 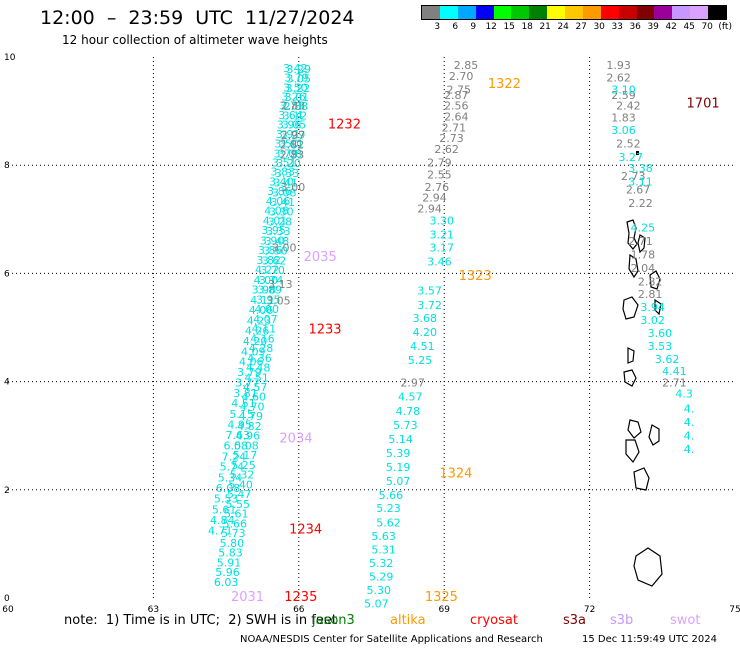 What do you see at coordinates (257, 331) in the screenshot?
I see `wave-height-label: 4.26` at bounding box center [257, 331].